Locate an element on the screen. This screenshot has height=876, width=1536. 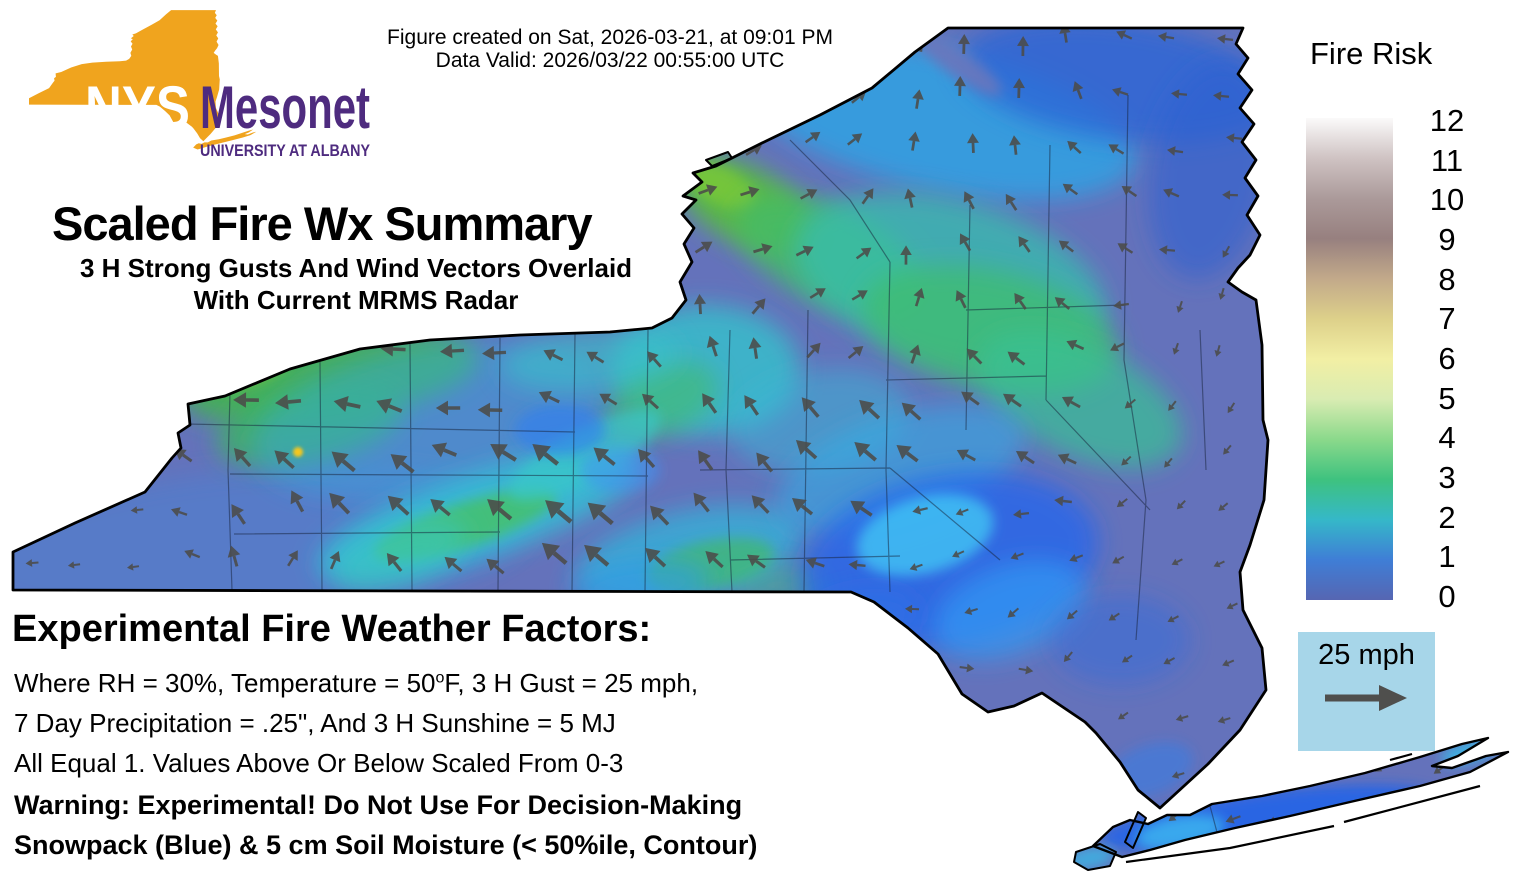
colorbar-tick: 11 is located at coordinates (1447, 160).